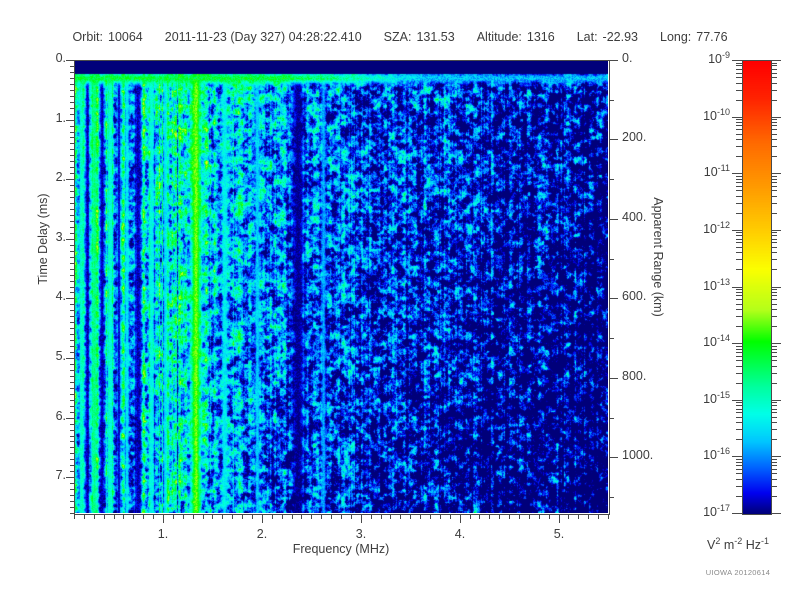 The height and width of the screenshot is (600, 800). Describe the element at coordinates (729, 545) in the screenshot. I see `units-base: m` at that location.